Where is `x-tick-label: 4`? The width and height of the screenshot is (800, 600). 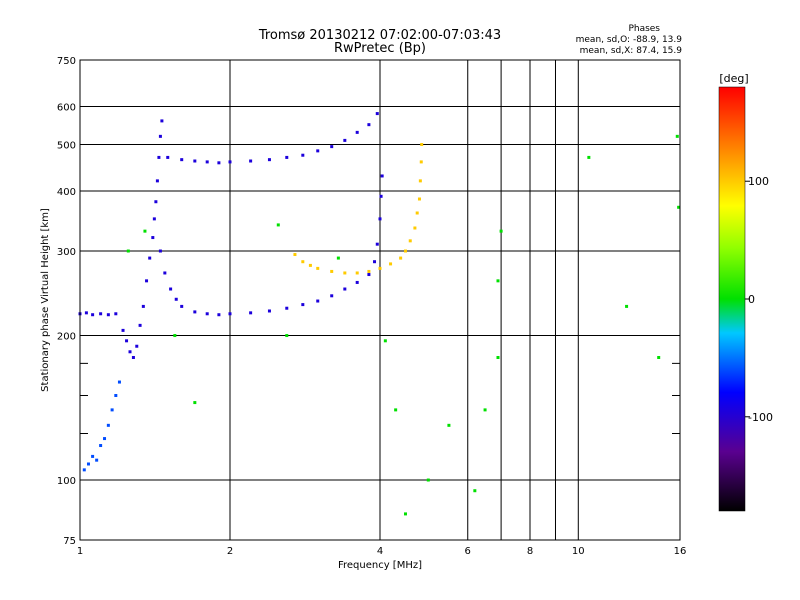
x-tick-label: 4 is located at coordinates (380, 551).